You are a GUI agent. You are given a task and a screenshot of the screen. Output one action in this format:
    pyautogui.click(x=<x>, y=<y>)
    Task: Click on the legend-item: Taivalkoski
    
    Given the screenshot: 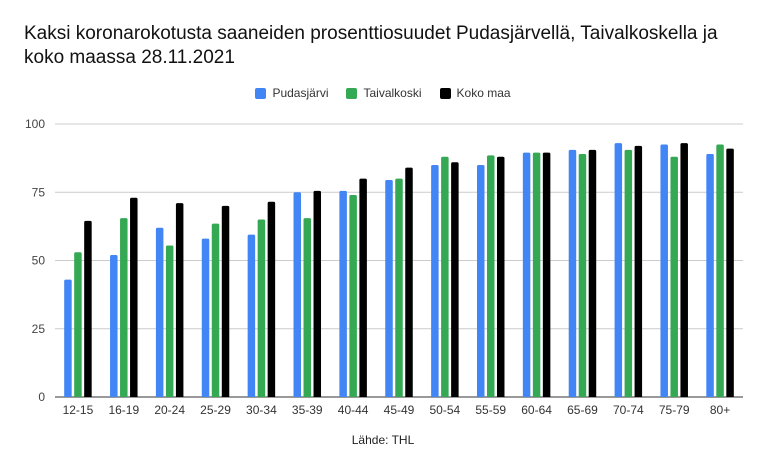 What is the action you would take?
    pyautogui.click(x=384, y=93)
    